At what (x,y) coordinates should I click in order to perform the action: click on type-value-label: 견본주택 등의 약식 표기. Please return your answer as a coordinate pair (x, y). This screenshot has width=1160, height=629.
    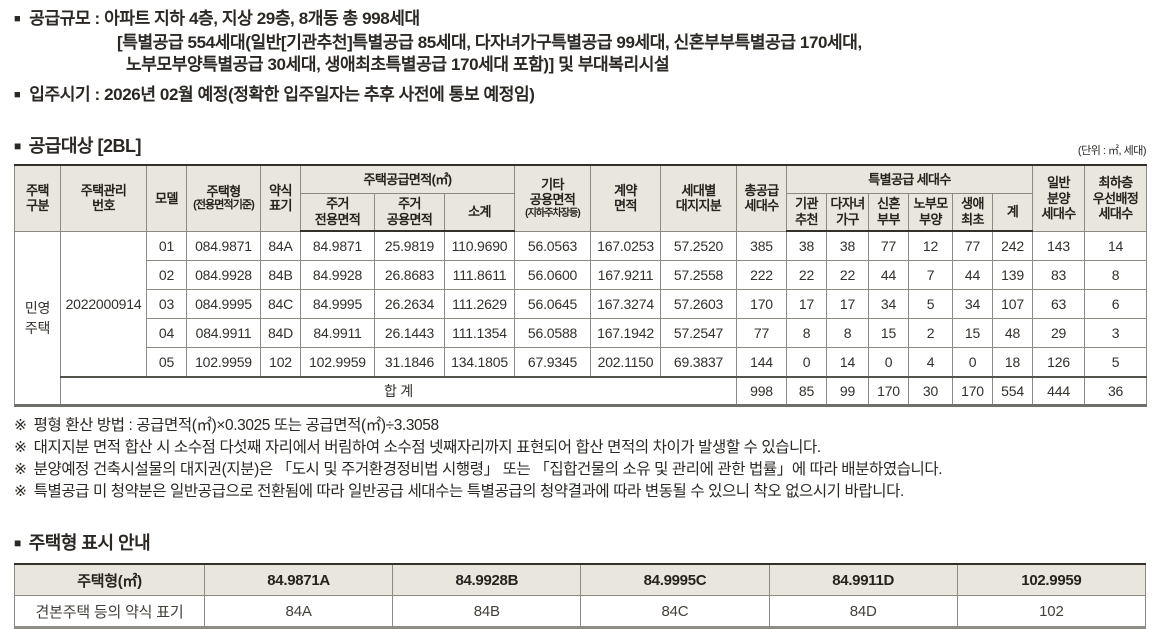
    Looking at the image, I should click on (109, 611).